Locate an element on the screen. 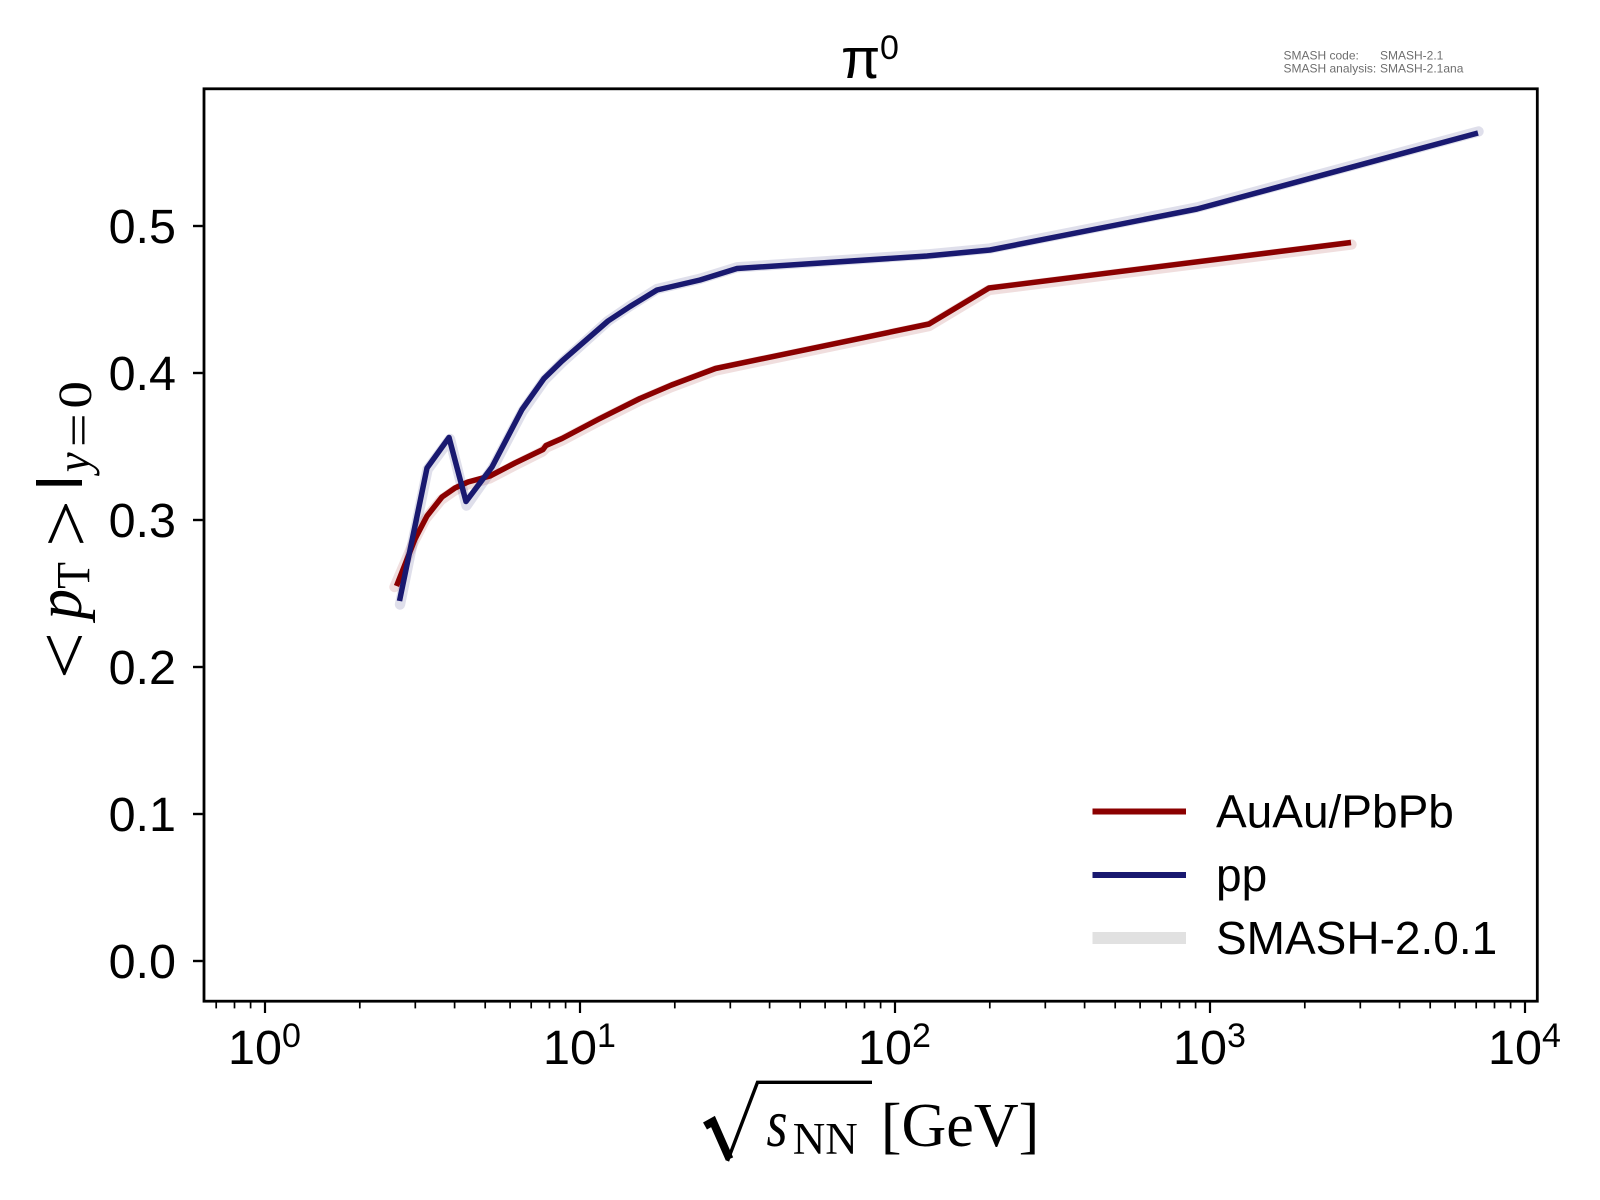  svg-text: s is located at coordinates (777, 1123).